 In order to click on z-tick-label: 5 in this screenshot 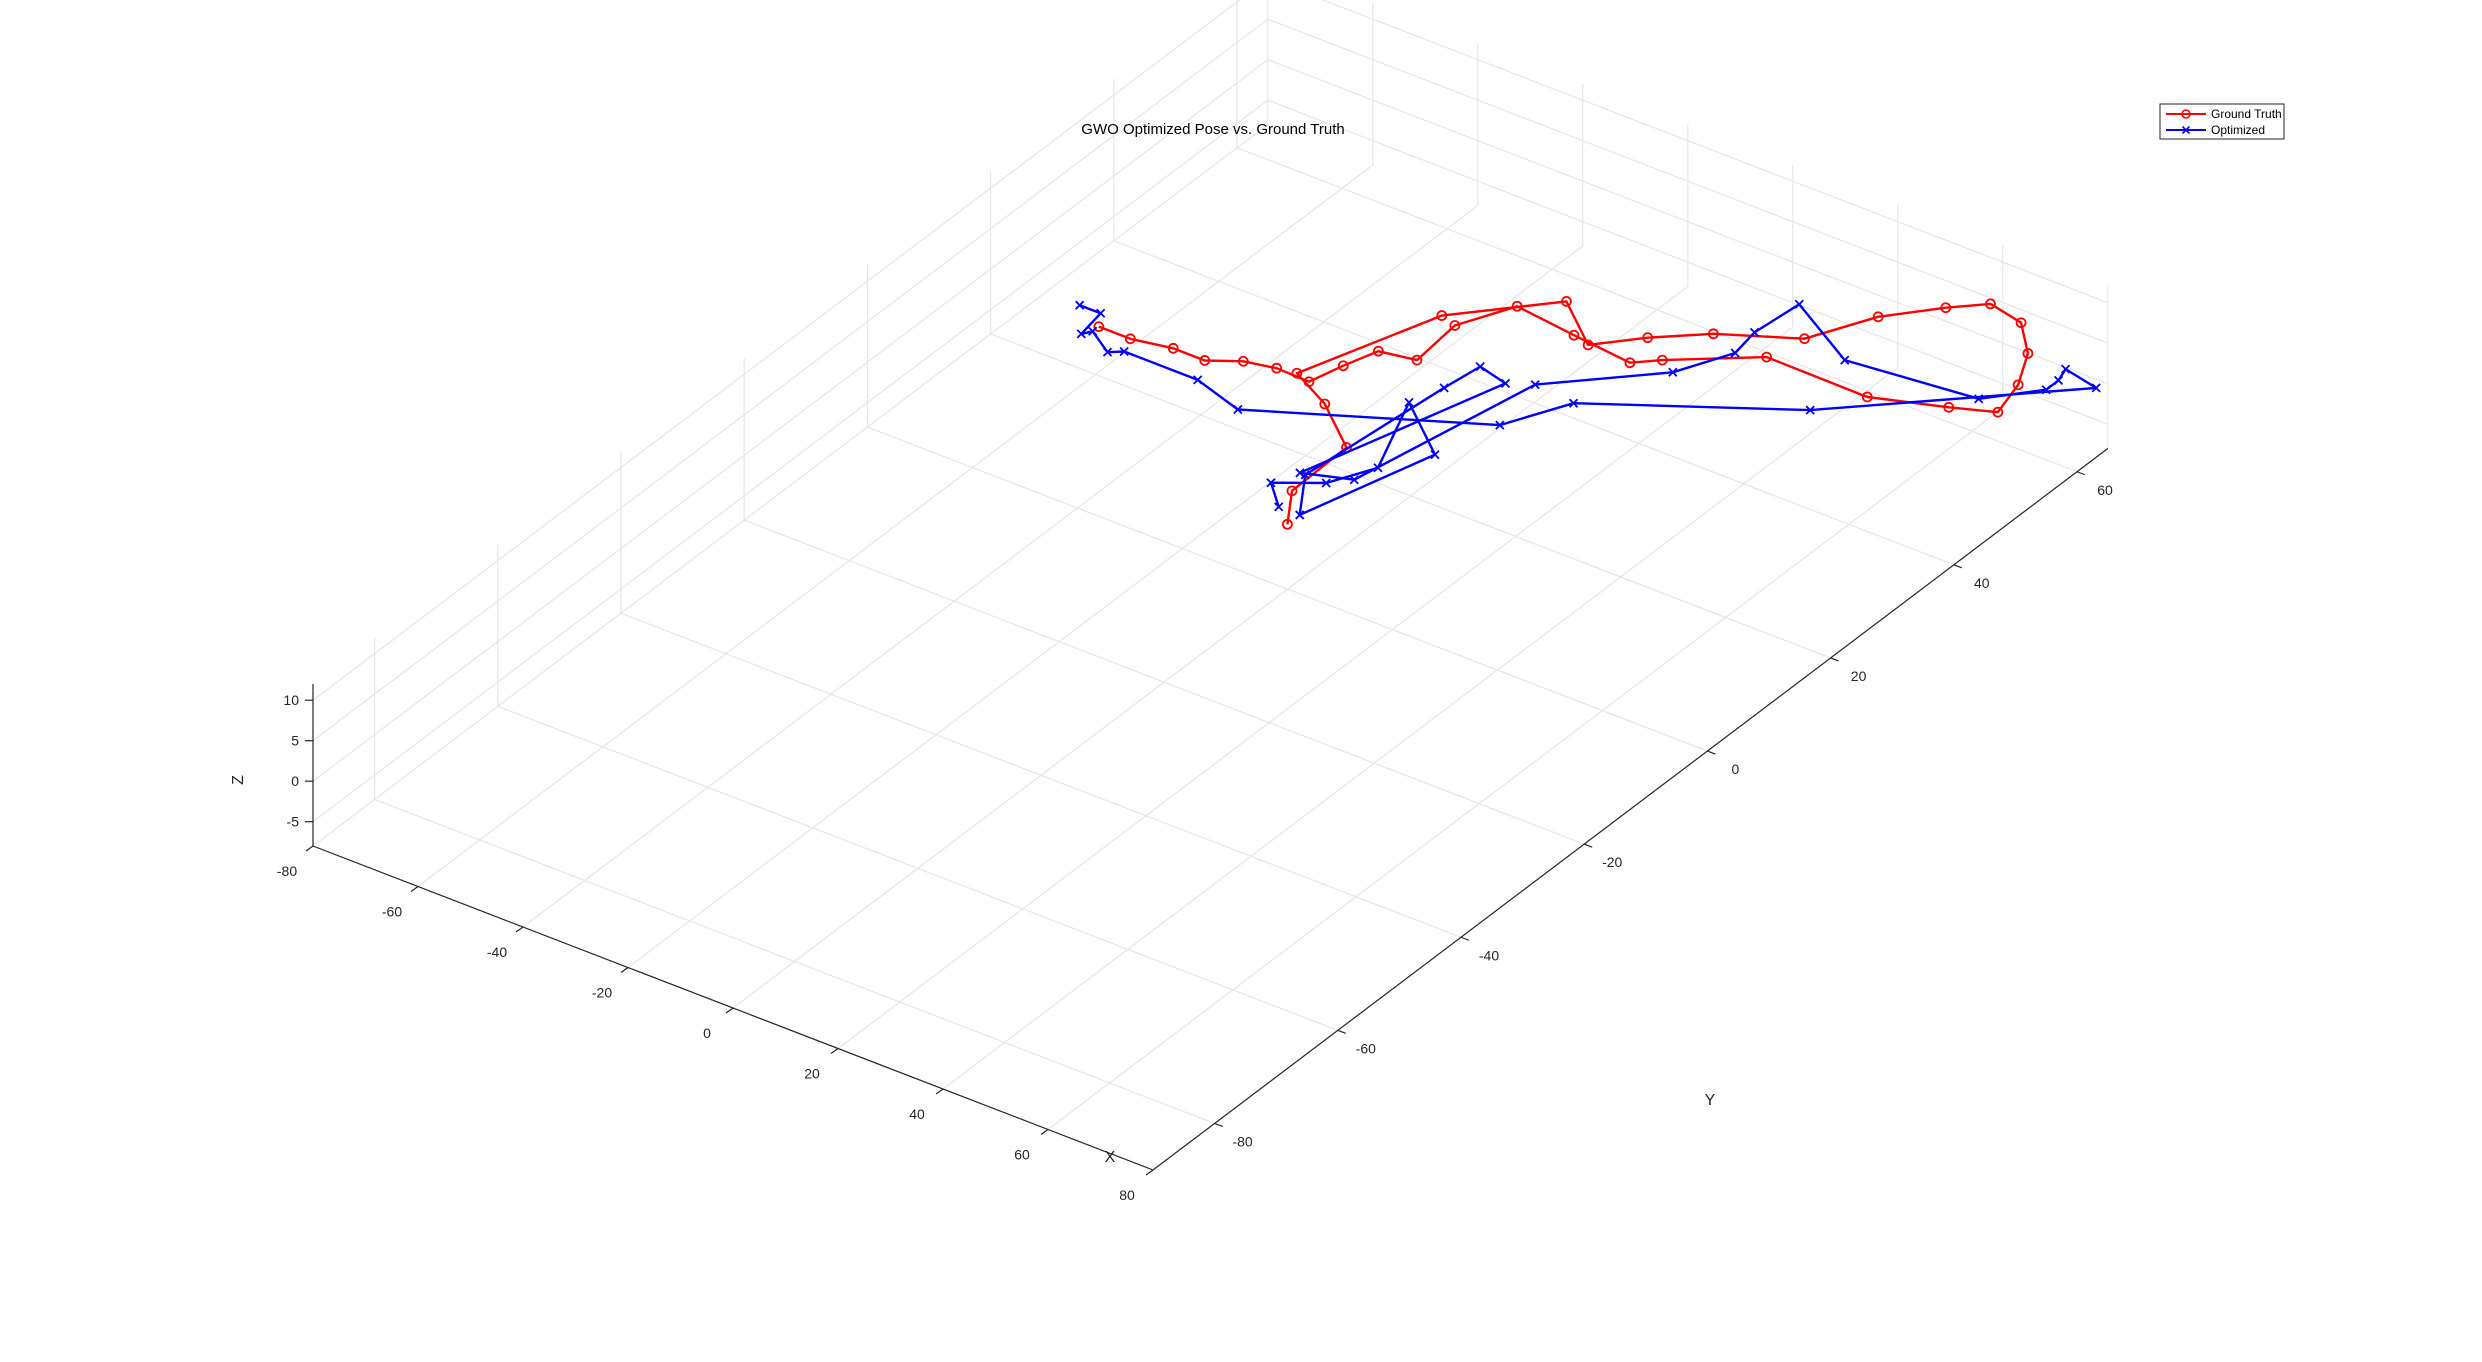, I will do `click(295, 741)`.